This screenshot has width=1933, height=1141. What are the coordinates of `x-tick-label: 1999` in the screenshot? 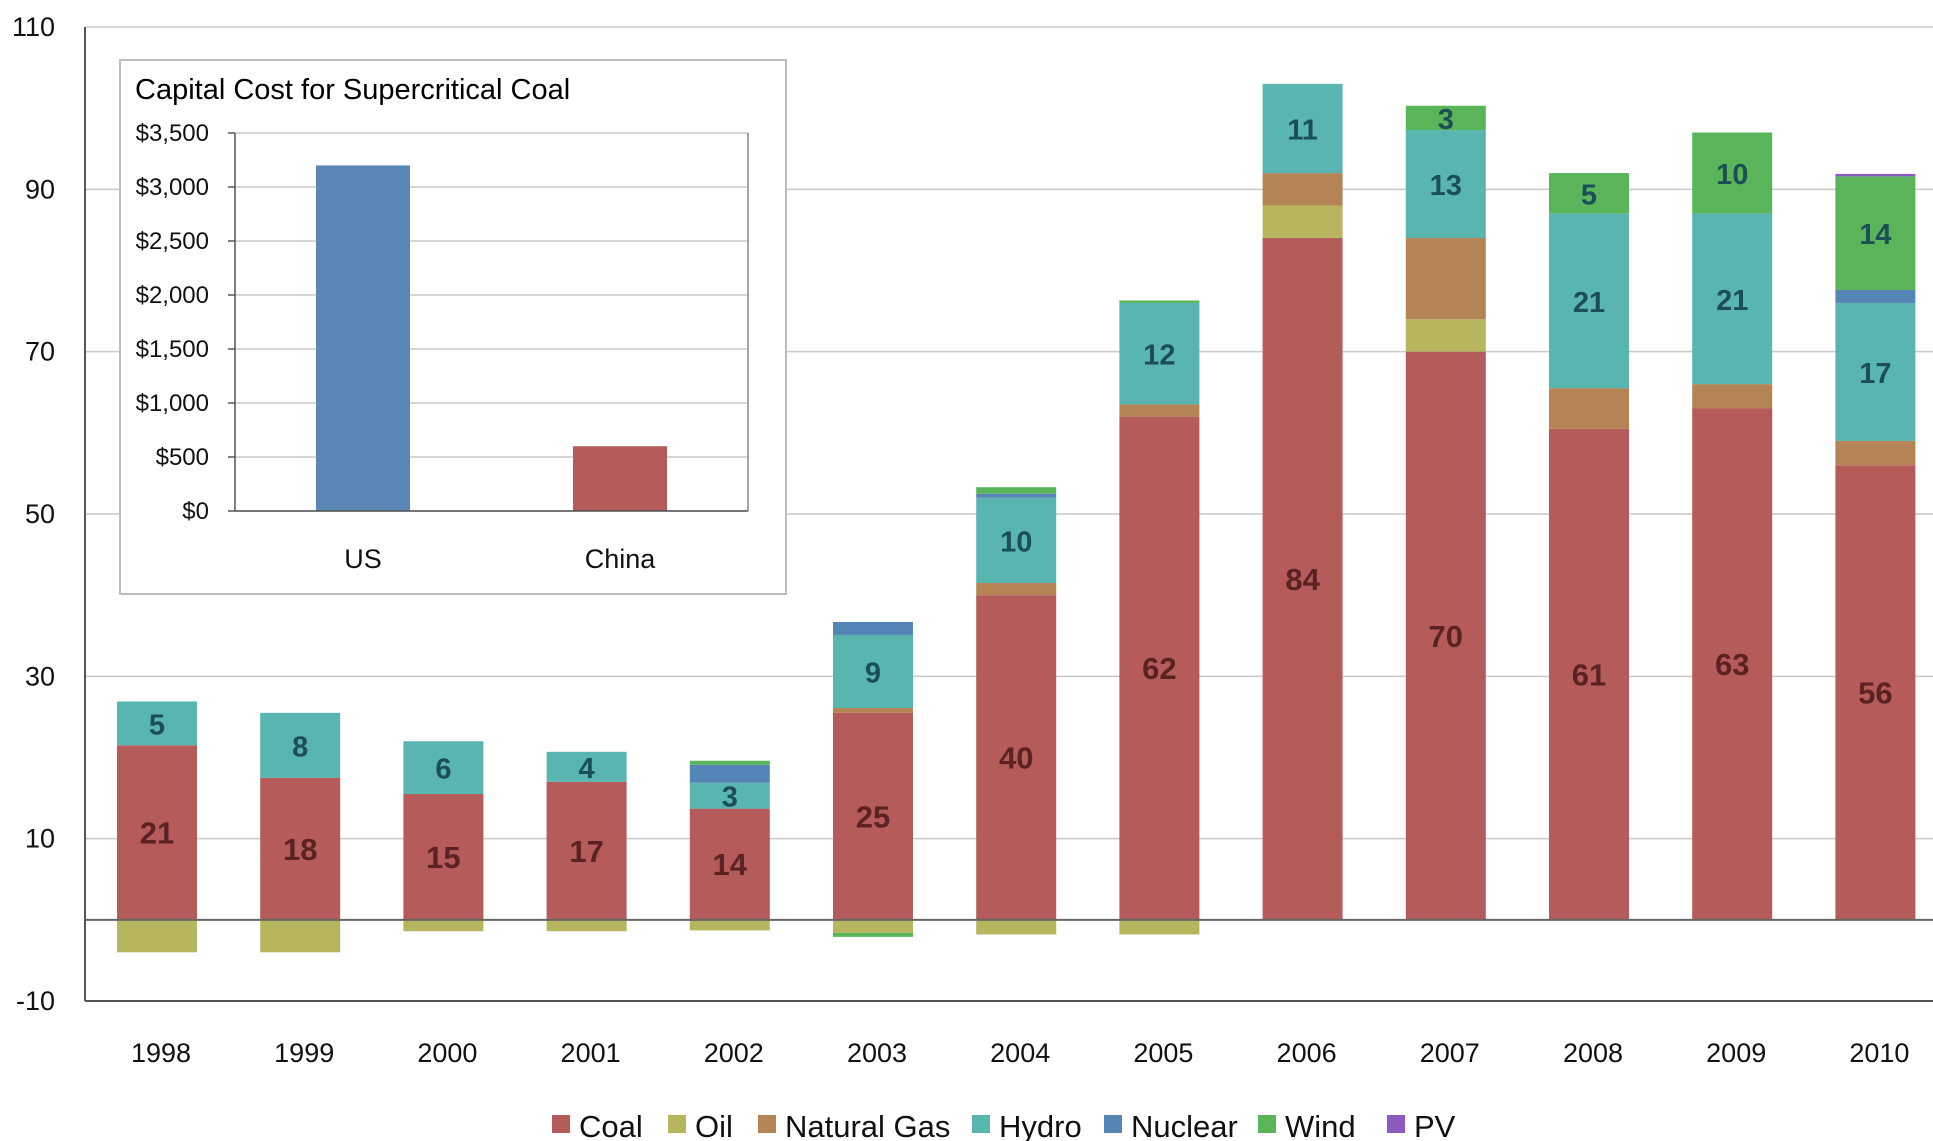 It's located at (304, 1053).